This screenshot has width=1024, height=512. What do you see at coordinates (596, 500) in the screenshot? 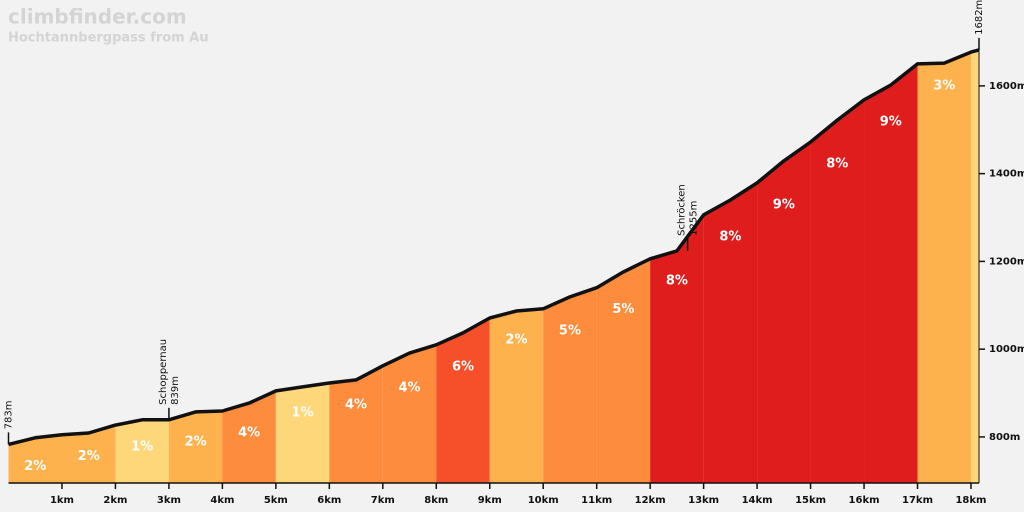
I see `x-tick-label: 11km` at bounding box center [596, 500].